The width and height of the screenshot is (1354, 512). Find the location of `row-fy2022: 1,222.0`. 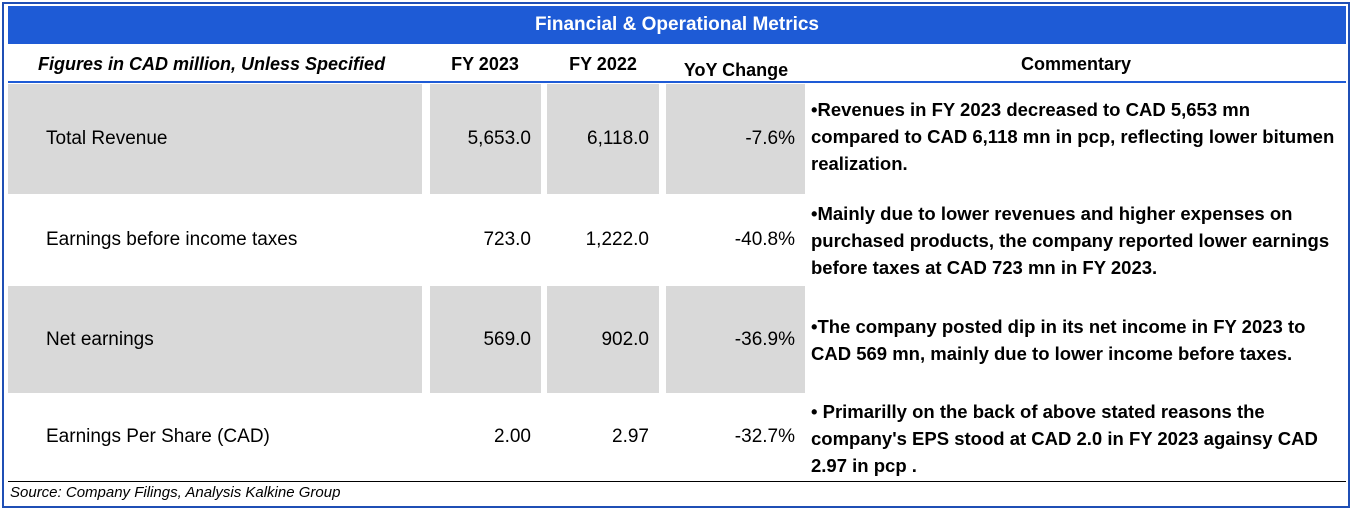

row-fy2022: 1,222.0 is located at coordinates (617, 239).